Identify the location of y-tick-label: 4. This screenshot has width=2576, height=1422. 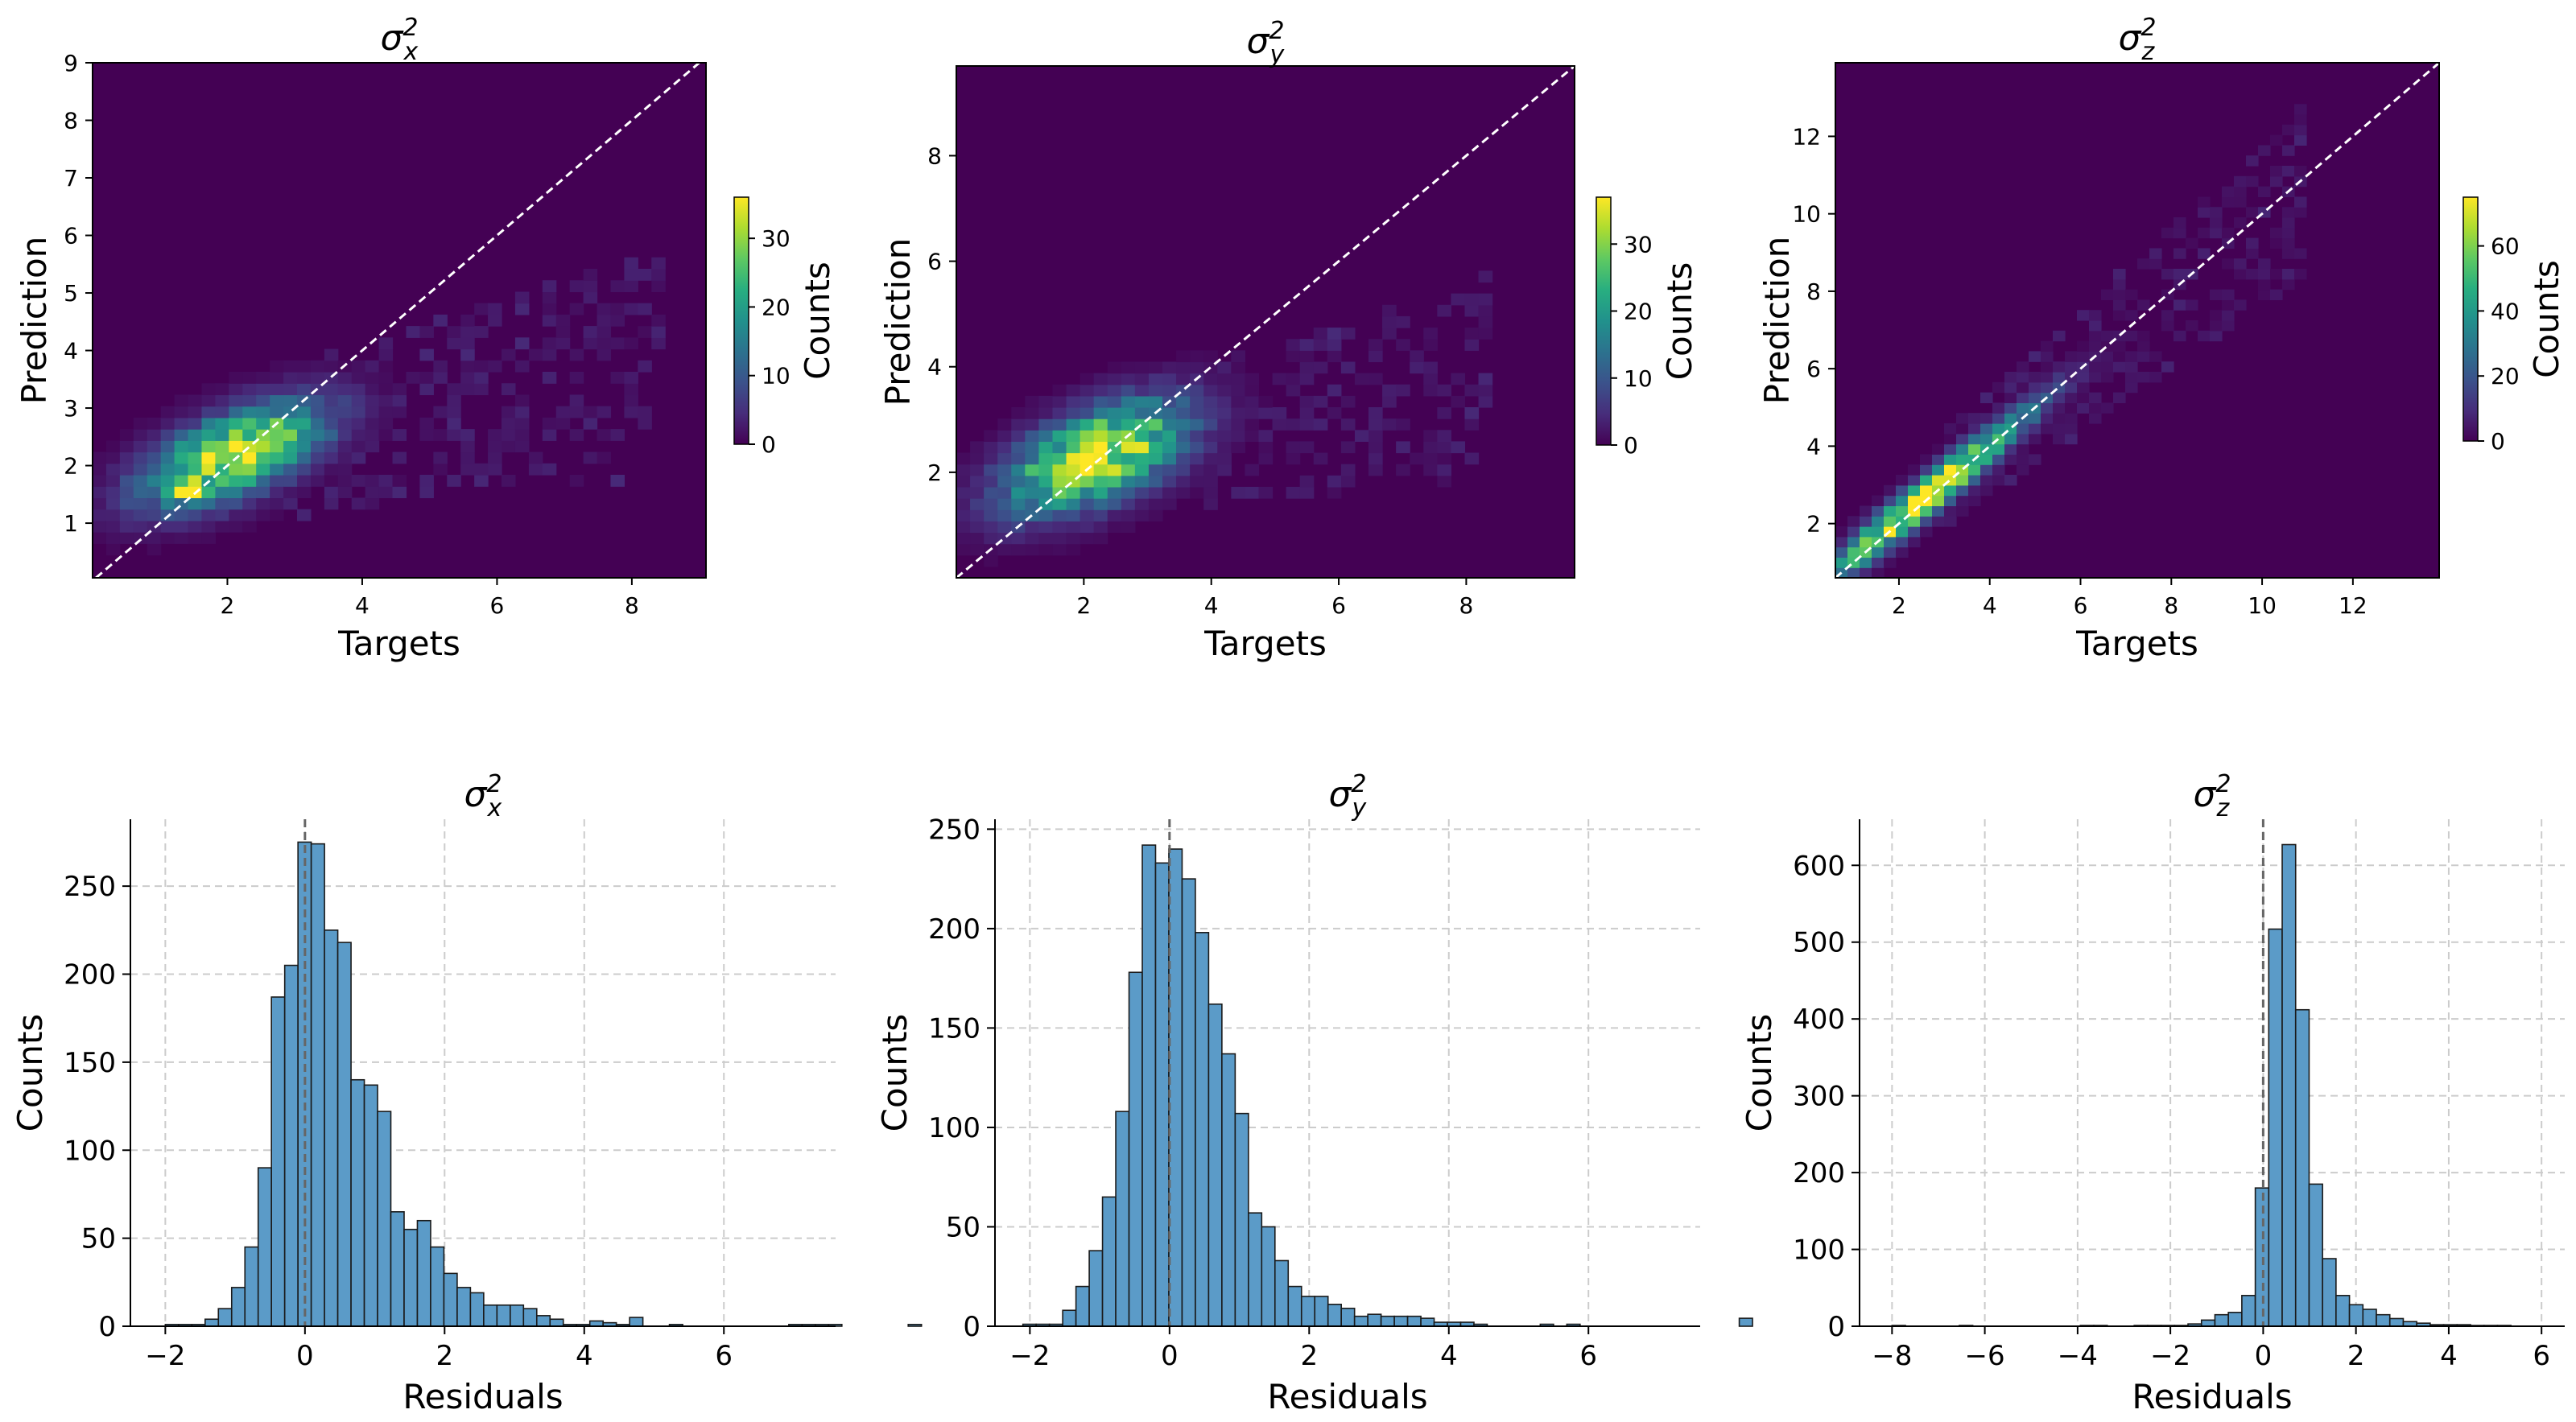
(934, 367).